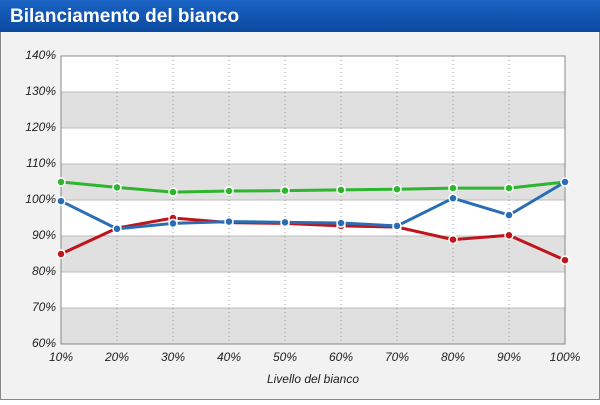  What do you see at coordinates (509, 357) in the screenshot?
I see `x-tick-label: 90%` at bounding box center [509, 357].